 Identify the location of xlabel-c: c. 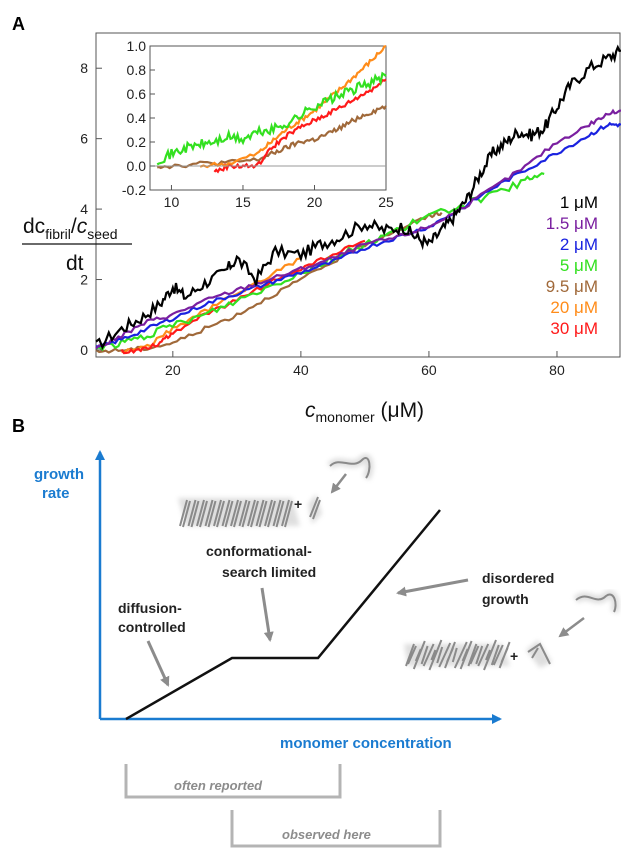
(310, 410).